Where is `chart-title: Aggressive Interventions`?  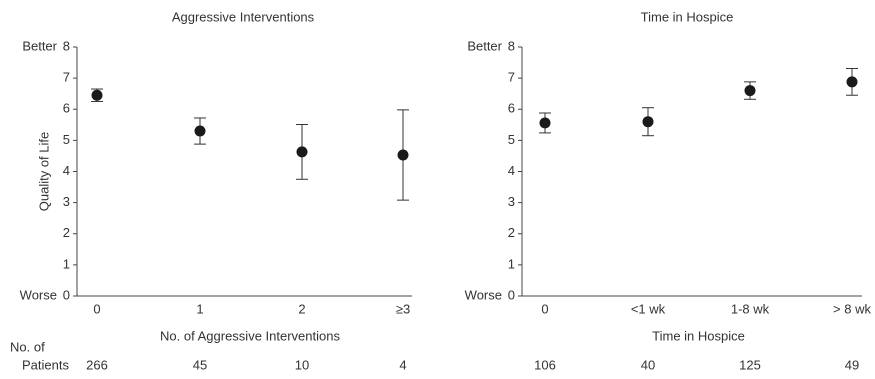
chart-title: Aggressive Interventions is located at coordinates (243, 16).